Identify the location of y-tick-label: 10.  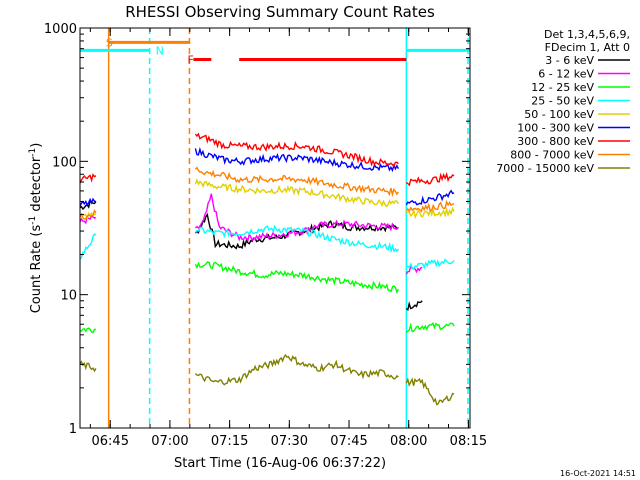
(68, 296).